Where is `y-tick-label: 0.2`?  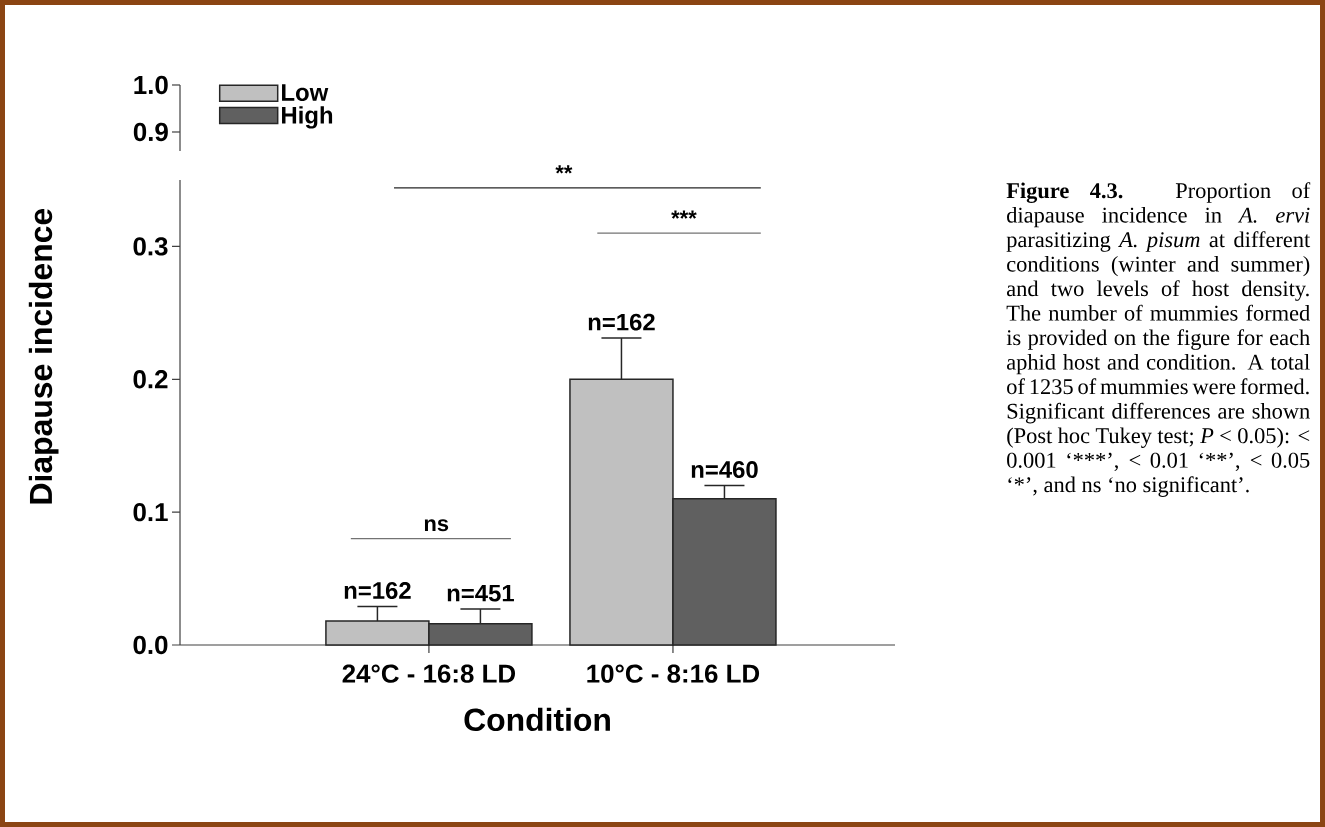 y-tick-label: 0.2 is located at coordinates (150, 379).